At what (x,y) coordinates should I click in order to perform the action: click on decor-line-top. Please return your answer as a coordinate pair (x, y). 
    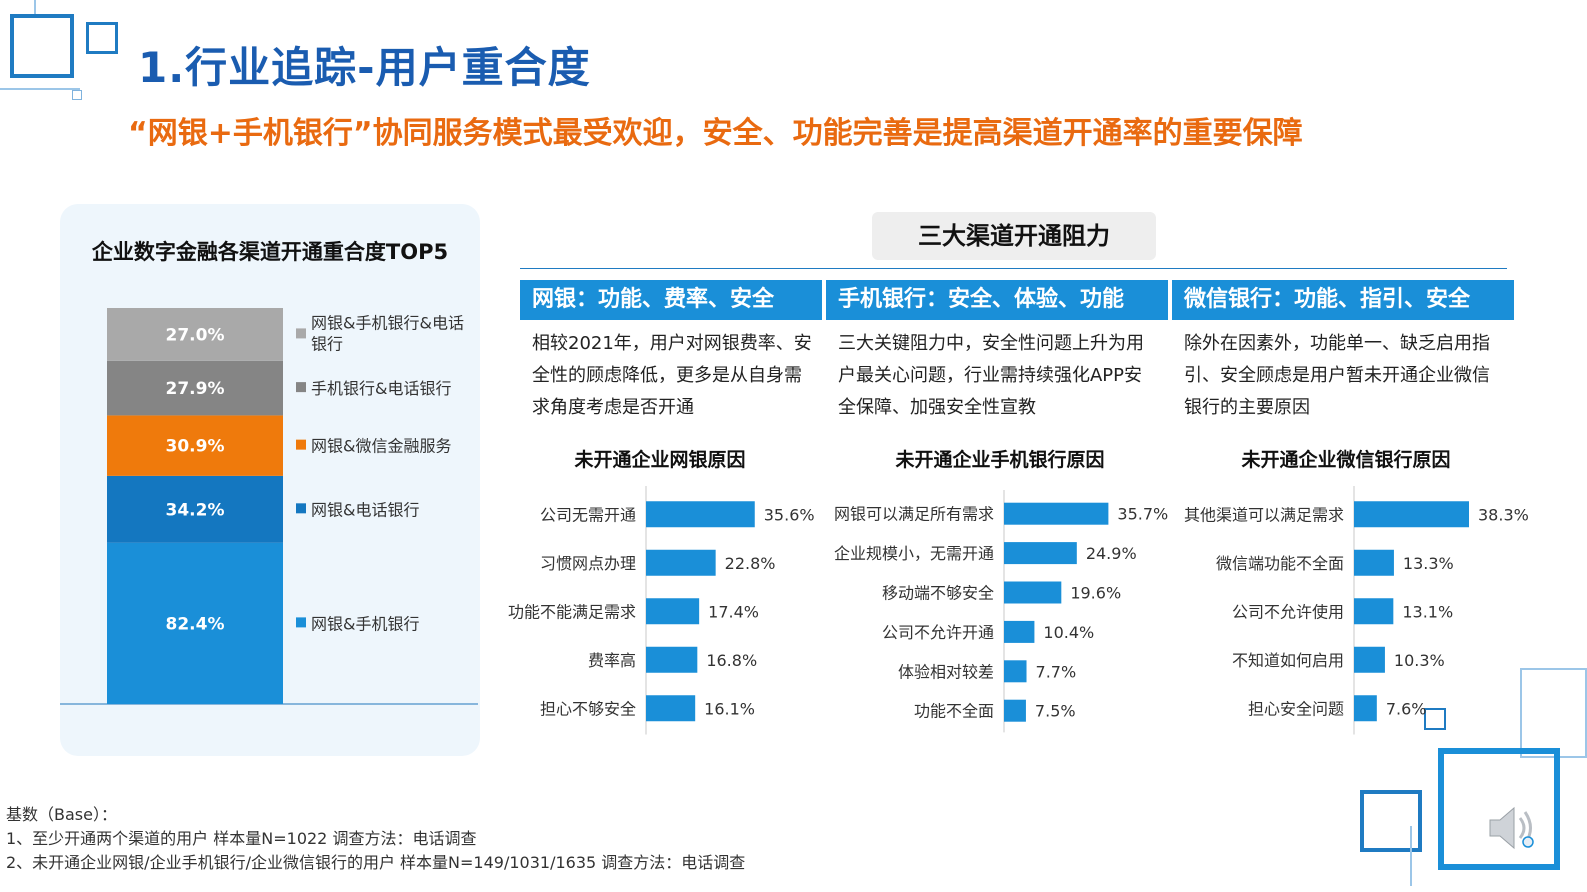
    Looking at the image, I should click on (35, 7).